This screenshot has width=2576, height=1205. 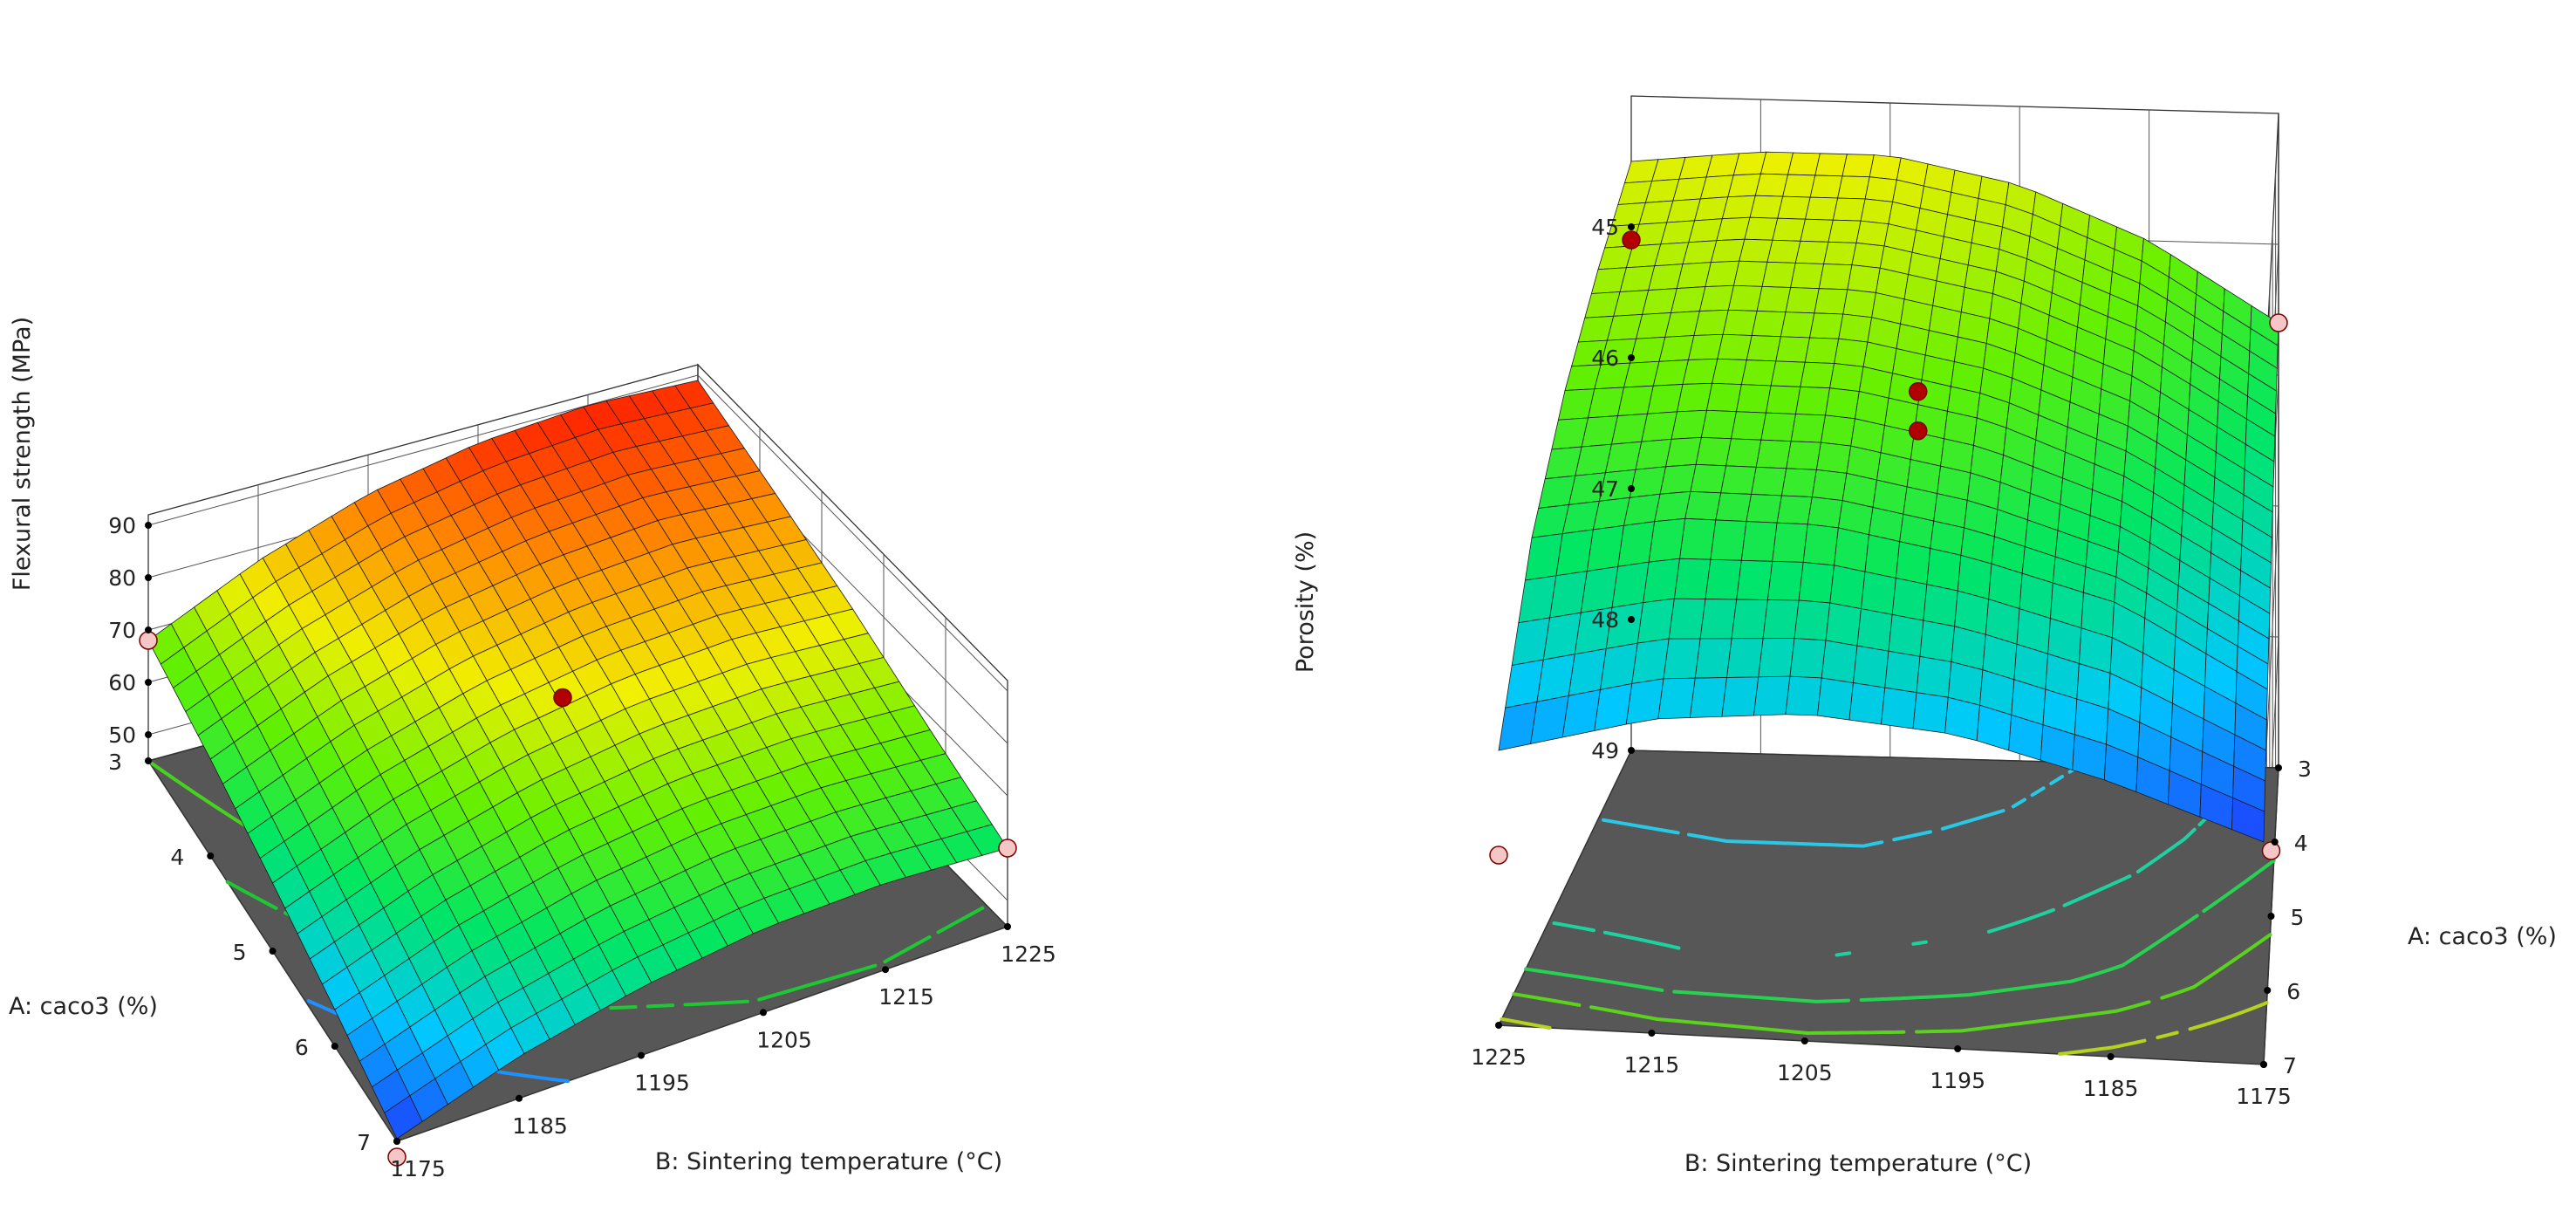 What do you see at coordinates (122, 630) in the screenshot?
I see `z-tick-label: 70` at bounding box center [122, 630].